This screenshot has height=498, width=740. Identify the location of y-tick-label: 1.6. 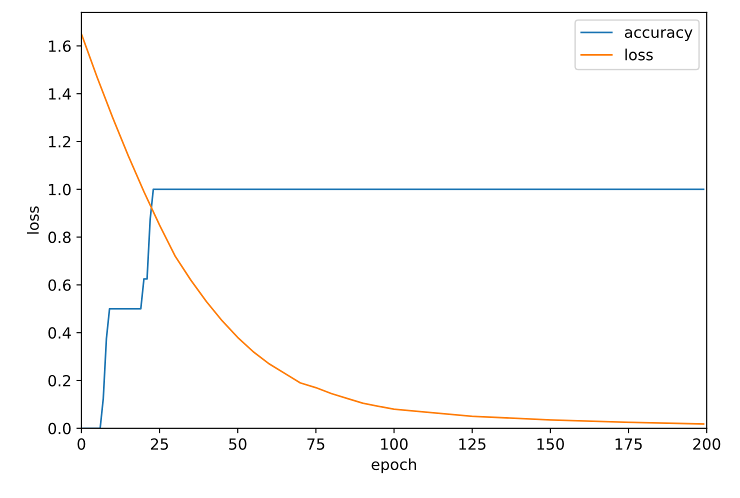
(60, 46).